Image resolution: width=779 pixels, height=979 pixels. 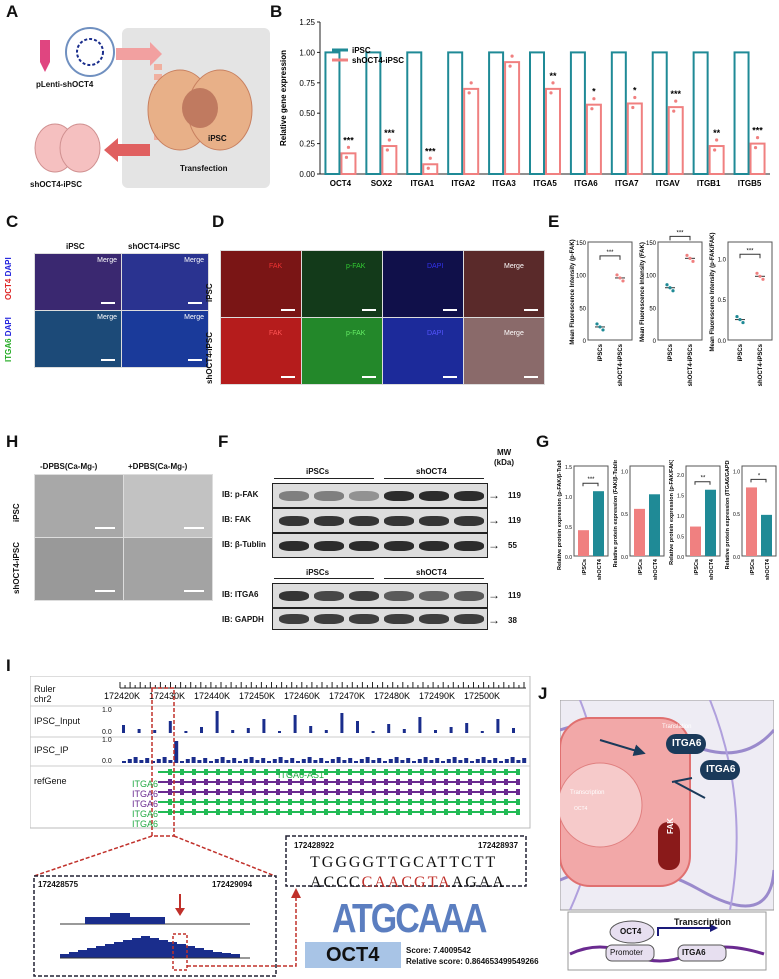 I want to click on zoom-arrowhead, so click(x=180, y=912).